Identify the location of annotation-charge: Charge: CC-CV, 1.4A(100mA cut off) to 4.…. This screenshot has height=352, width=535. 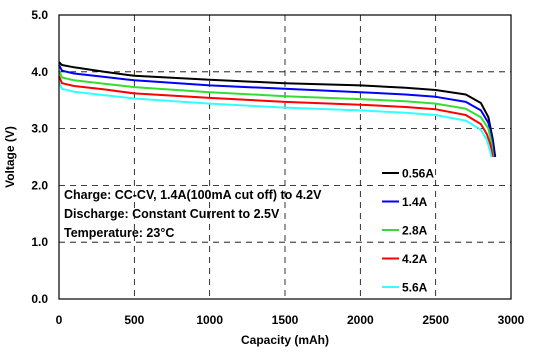
(193, 195).